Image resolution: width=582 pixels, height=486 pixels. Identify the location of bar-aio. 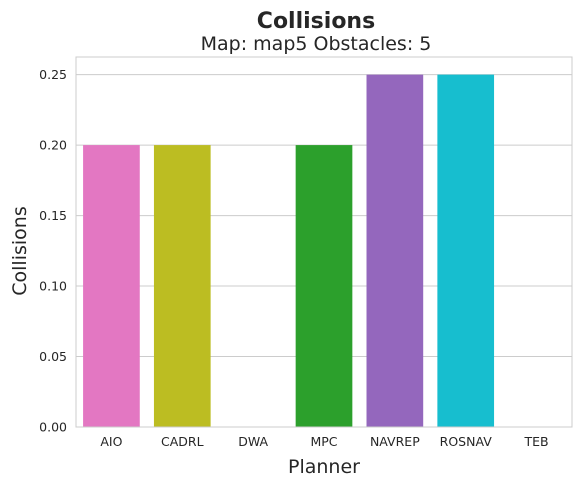
(111, 286).